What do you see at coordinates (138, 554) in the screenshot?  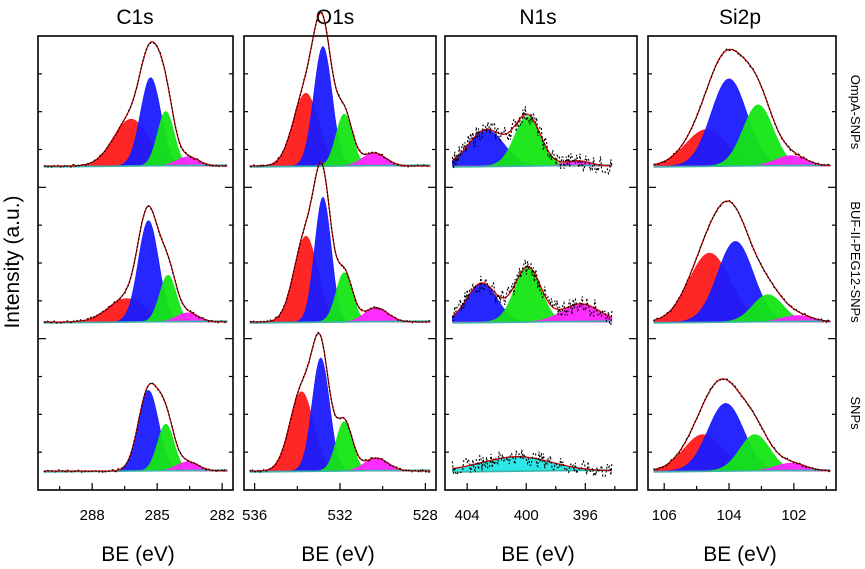 I see `x-axis-label-c1s: BE (eV)` at bounding box center [138, 554].